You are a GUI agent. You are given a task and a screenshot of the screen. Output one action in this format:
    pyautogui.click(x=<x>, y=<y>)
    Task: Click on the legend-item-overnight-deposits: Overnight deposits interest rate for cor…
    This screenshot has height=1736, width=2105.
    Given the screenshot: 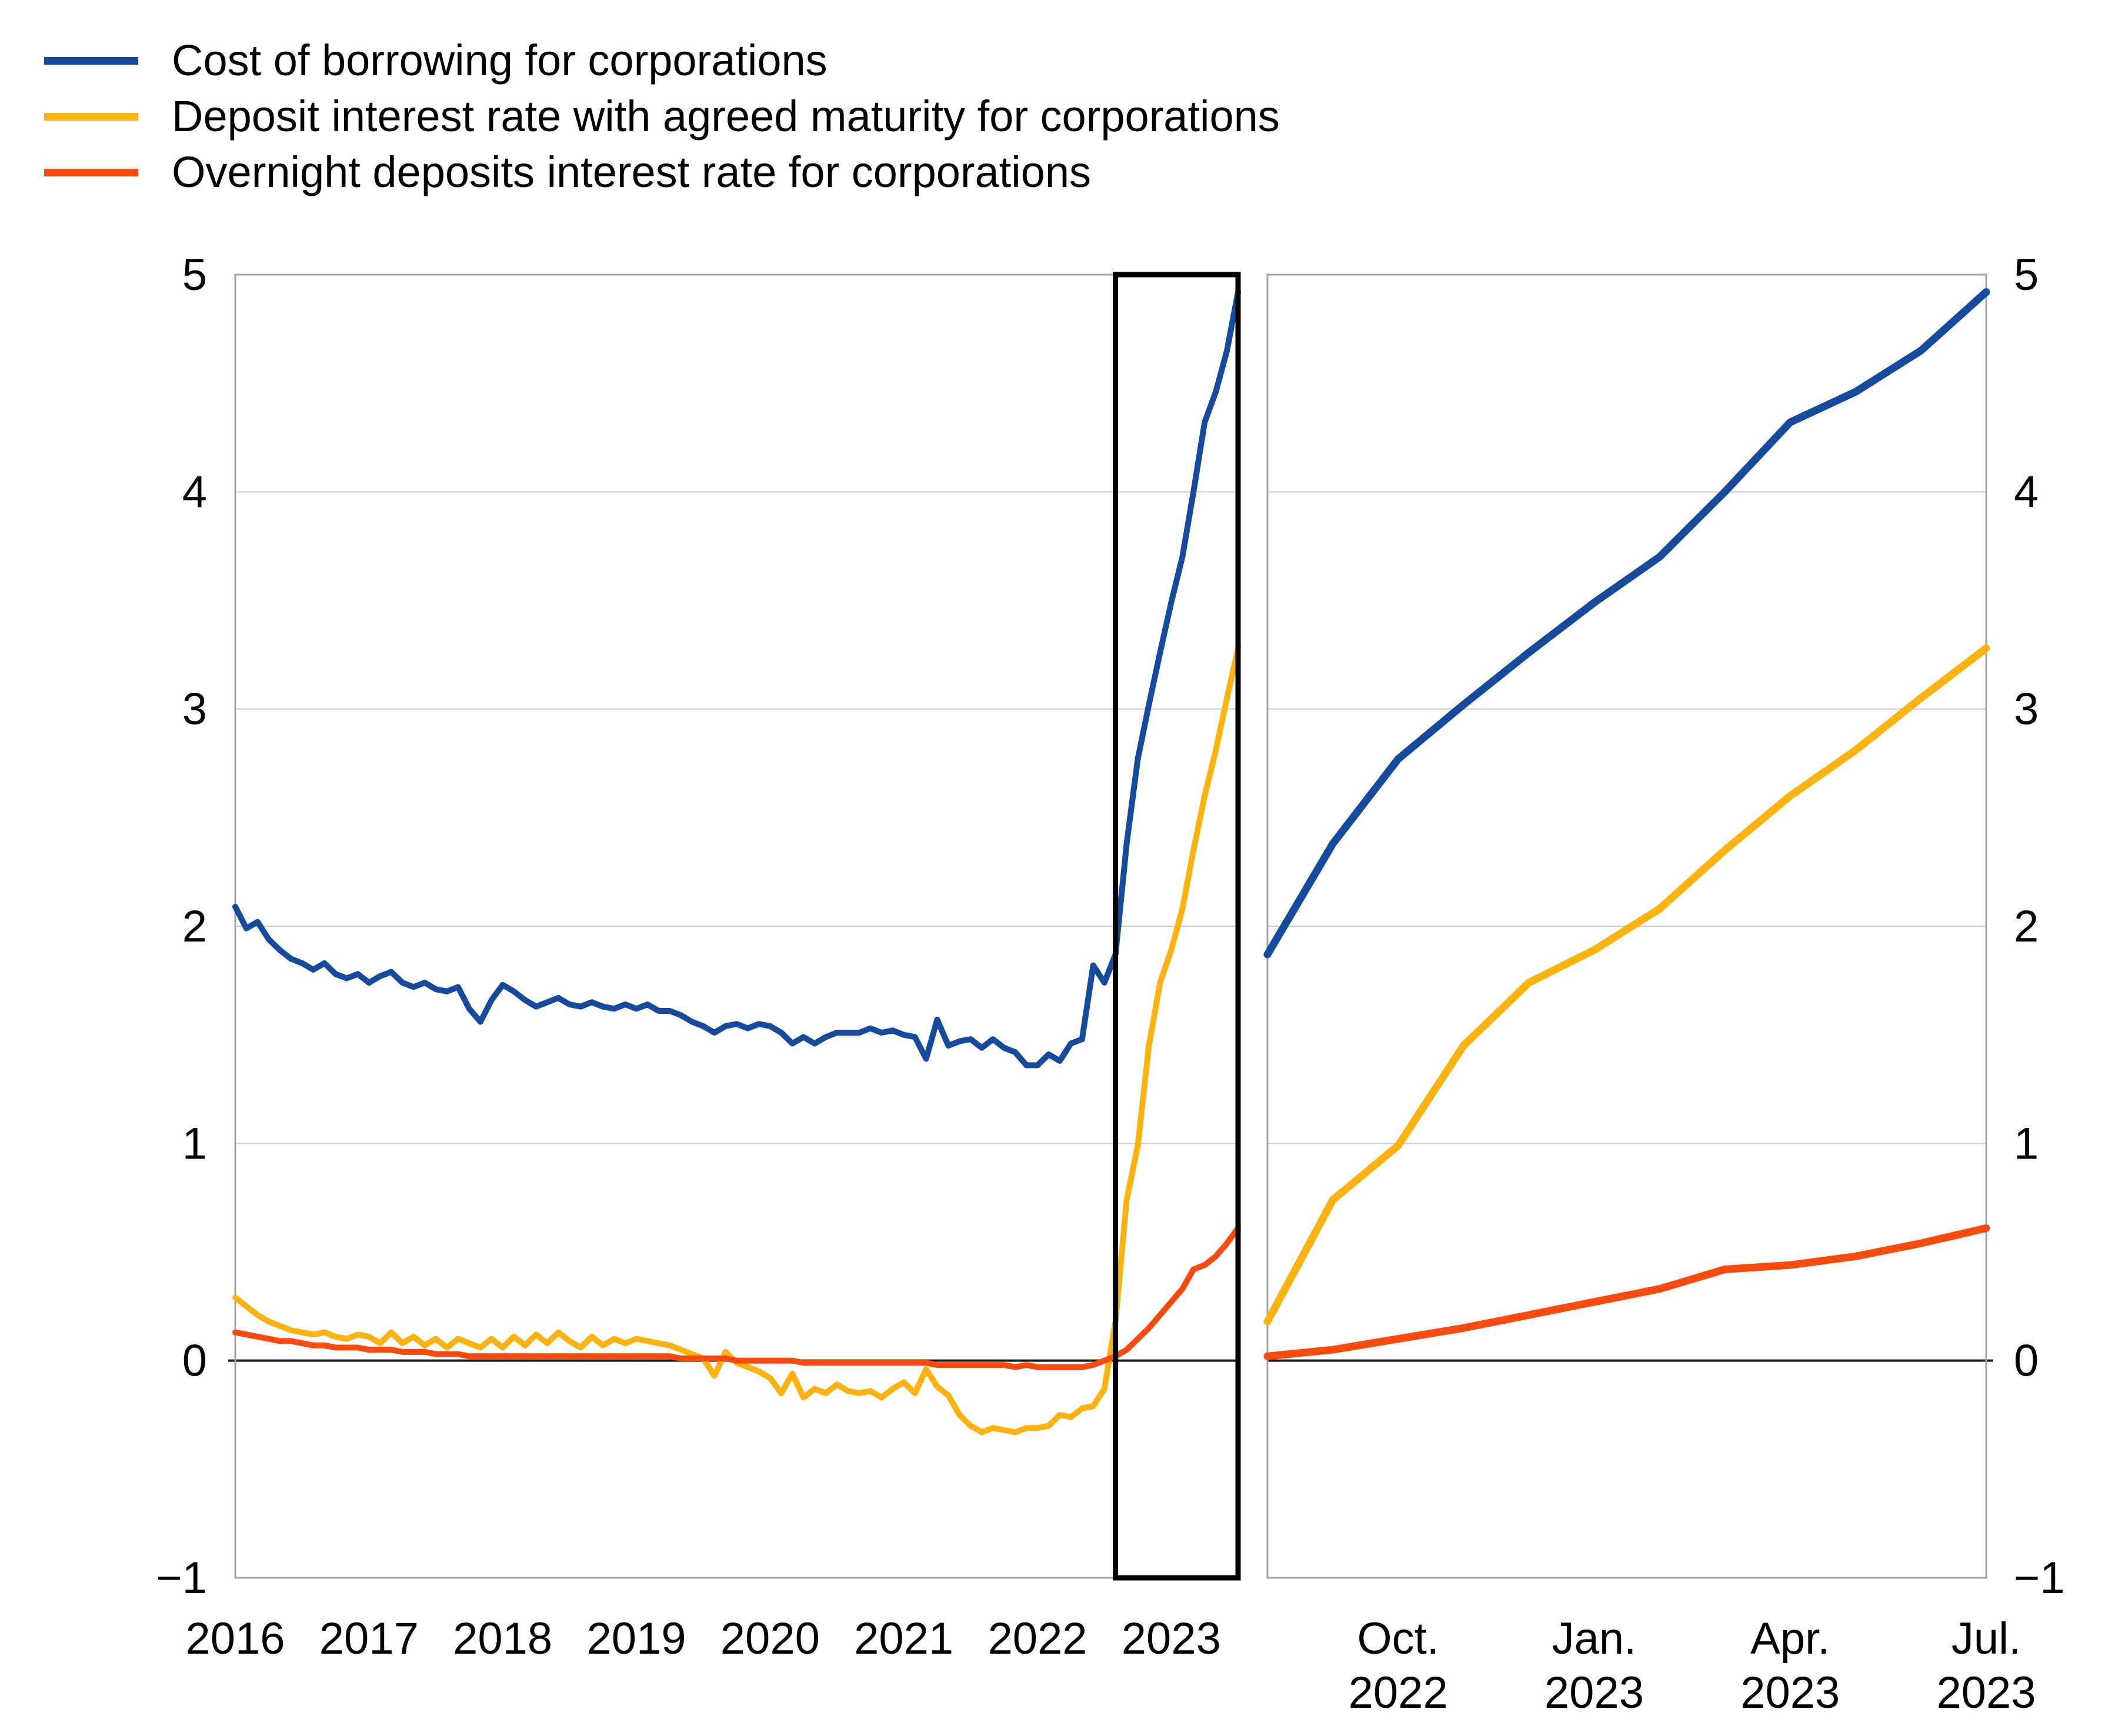 What is the action you would take?
    pyautogui.click(x=662, y=172)
    